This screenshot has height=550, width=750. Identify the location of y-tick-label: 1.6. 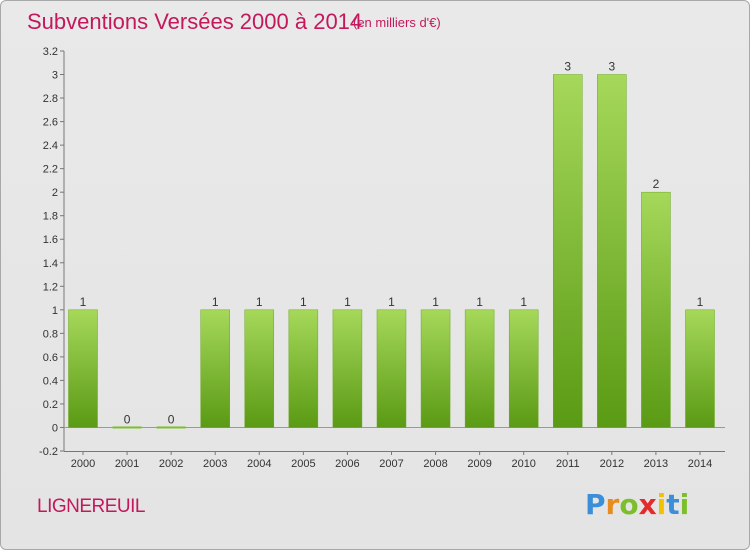
(50, 240).